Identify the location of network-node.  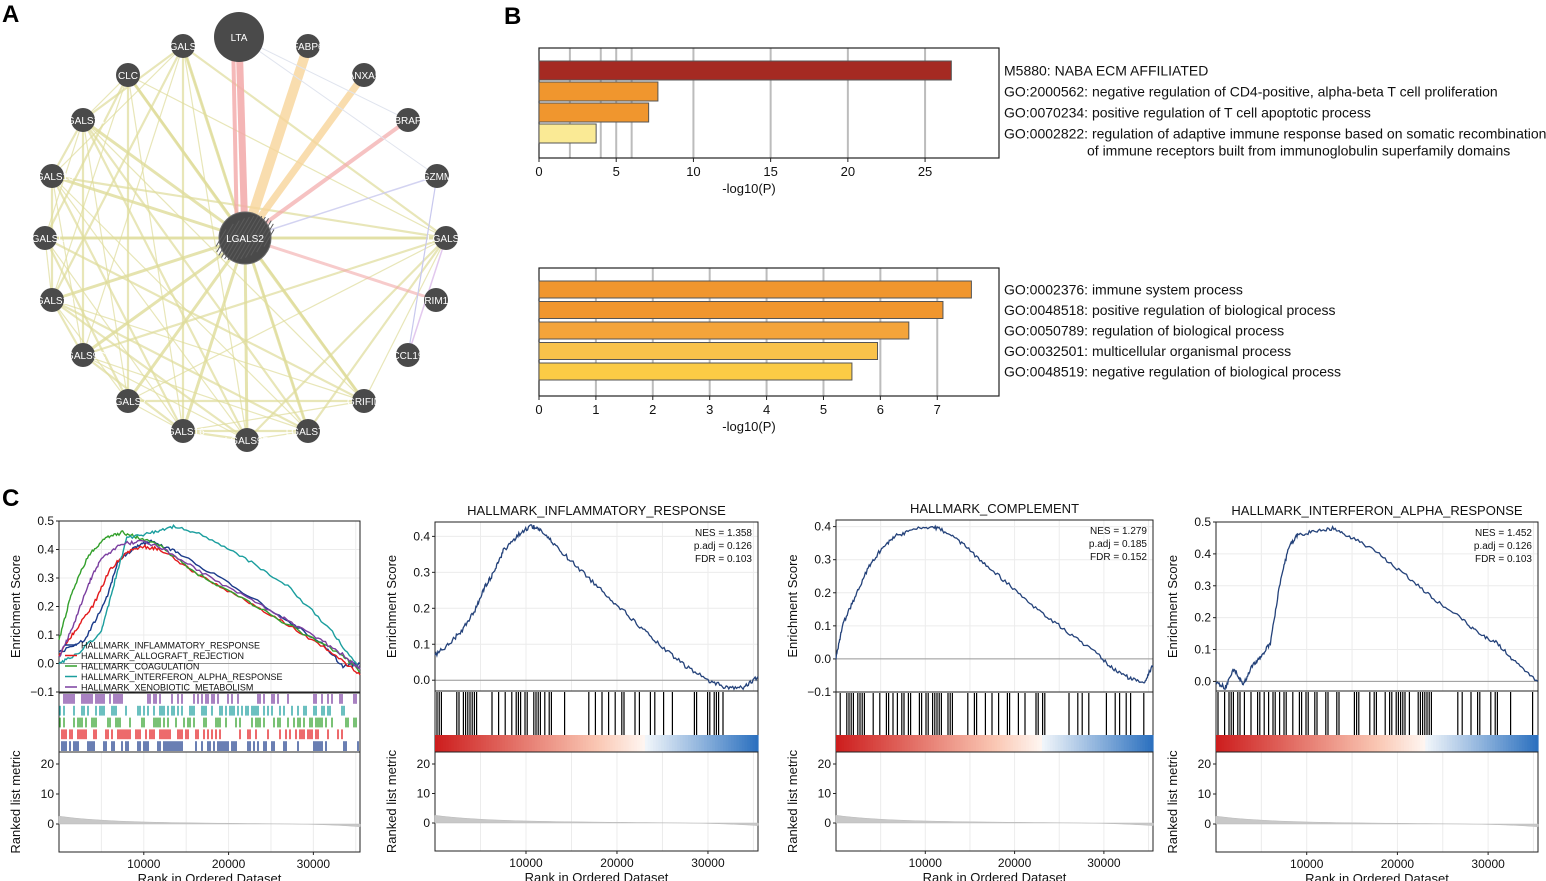
(436, 300).